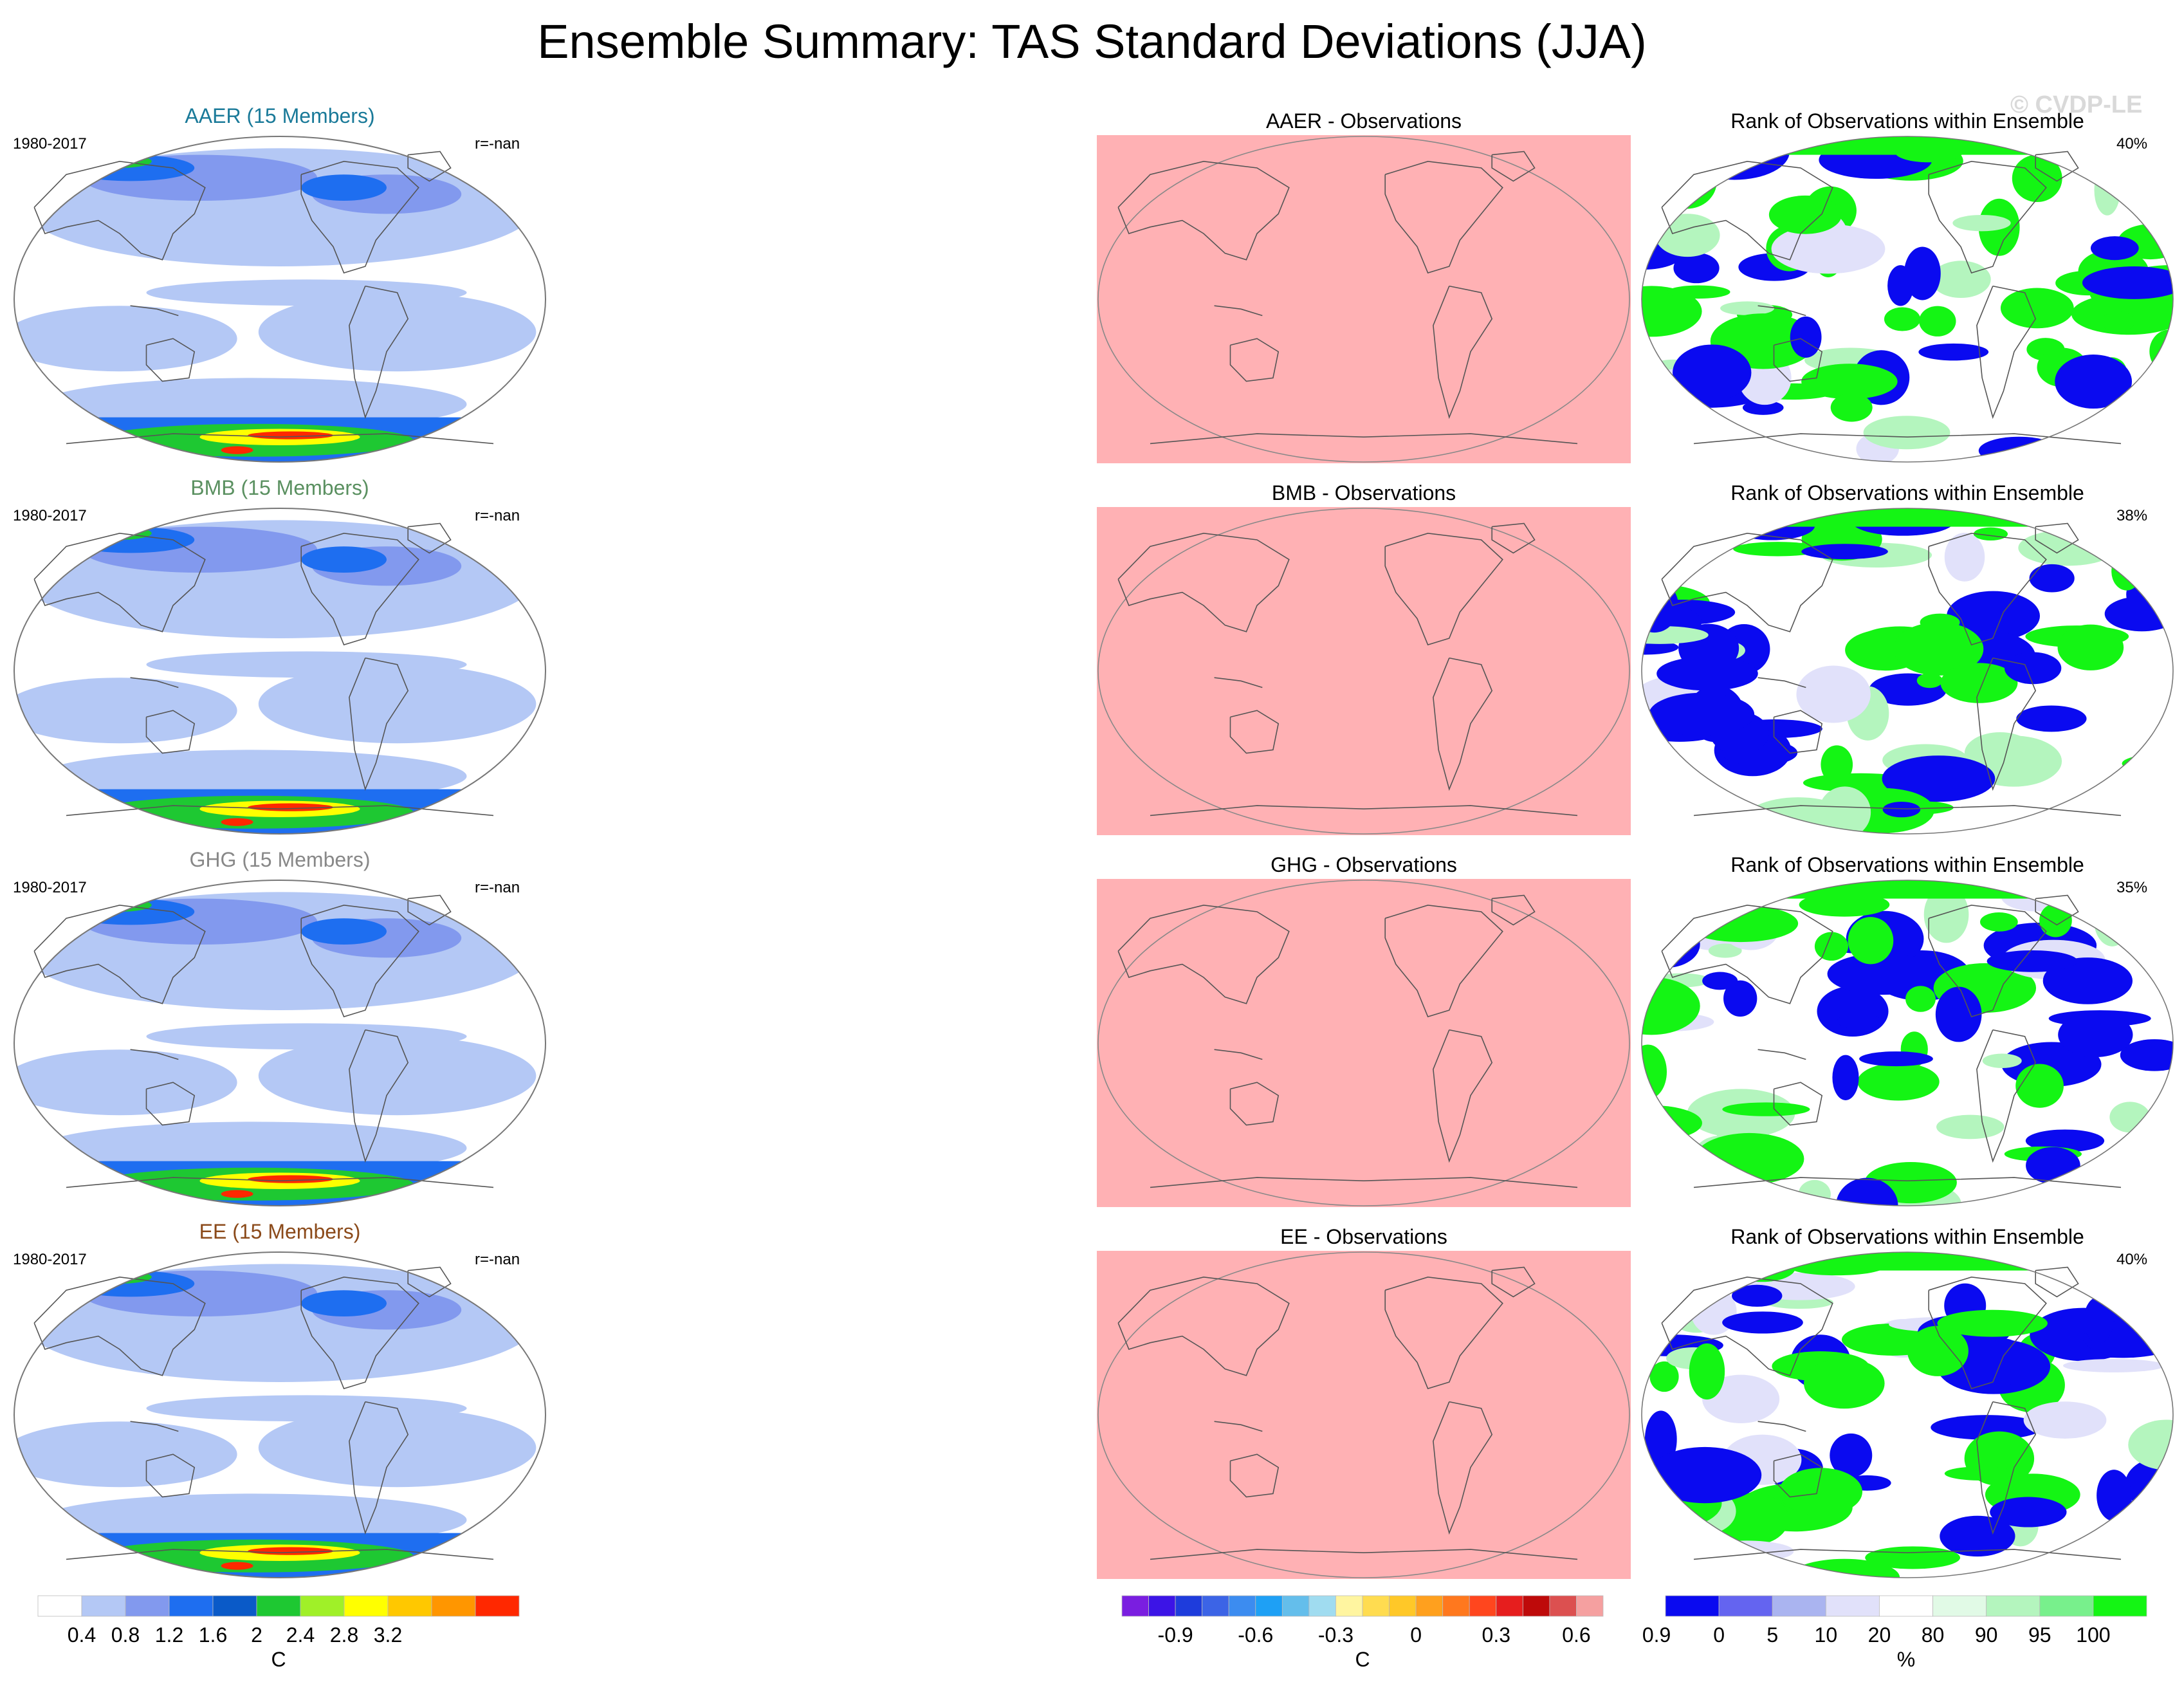 This screenshot has width=2184, height=1689. I want to click on rank-percent-label: 40%, so click(2132, 144).